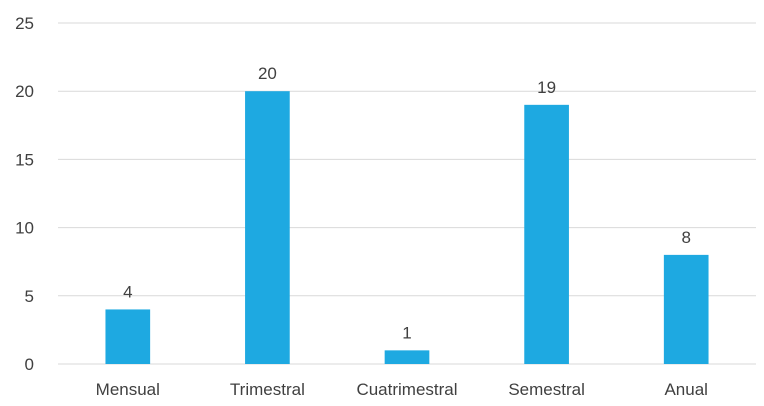 This screenshot has width=764, height=406. What do you see at coordinates (686, 309) in the screenshot?
I see `bar-anual` at bounding box center [686, 309].